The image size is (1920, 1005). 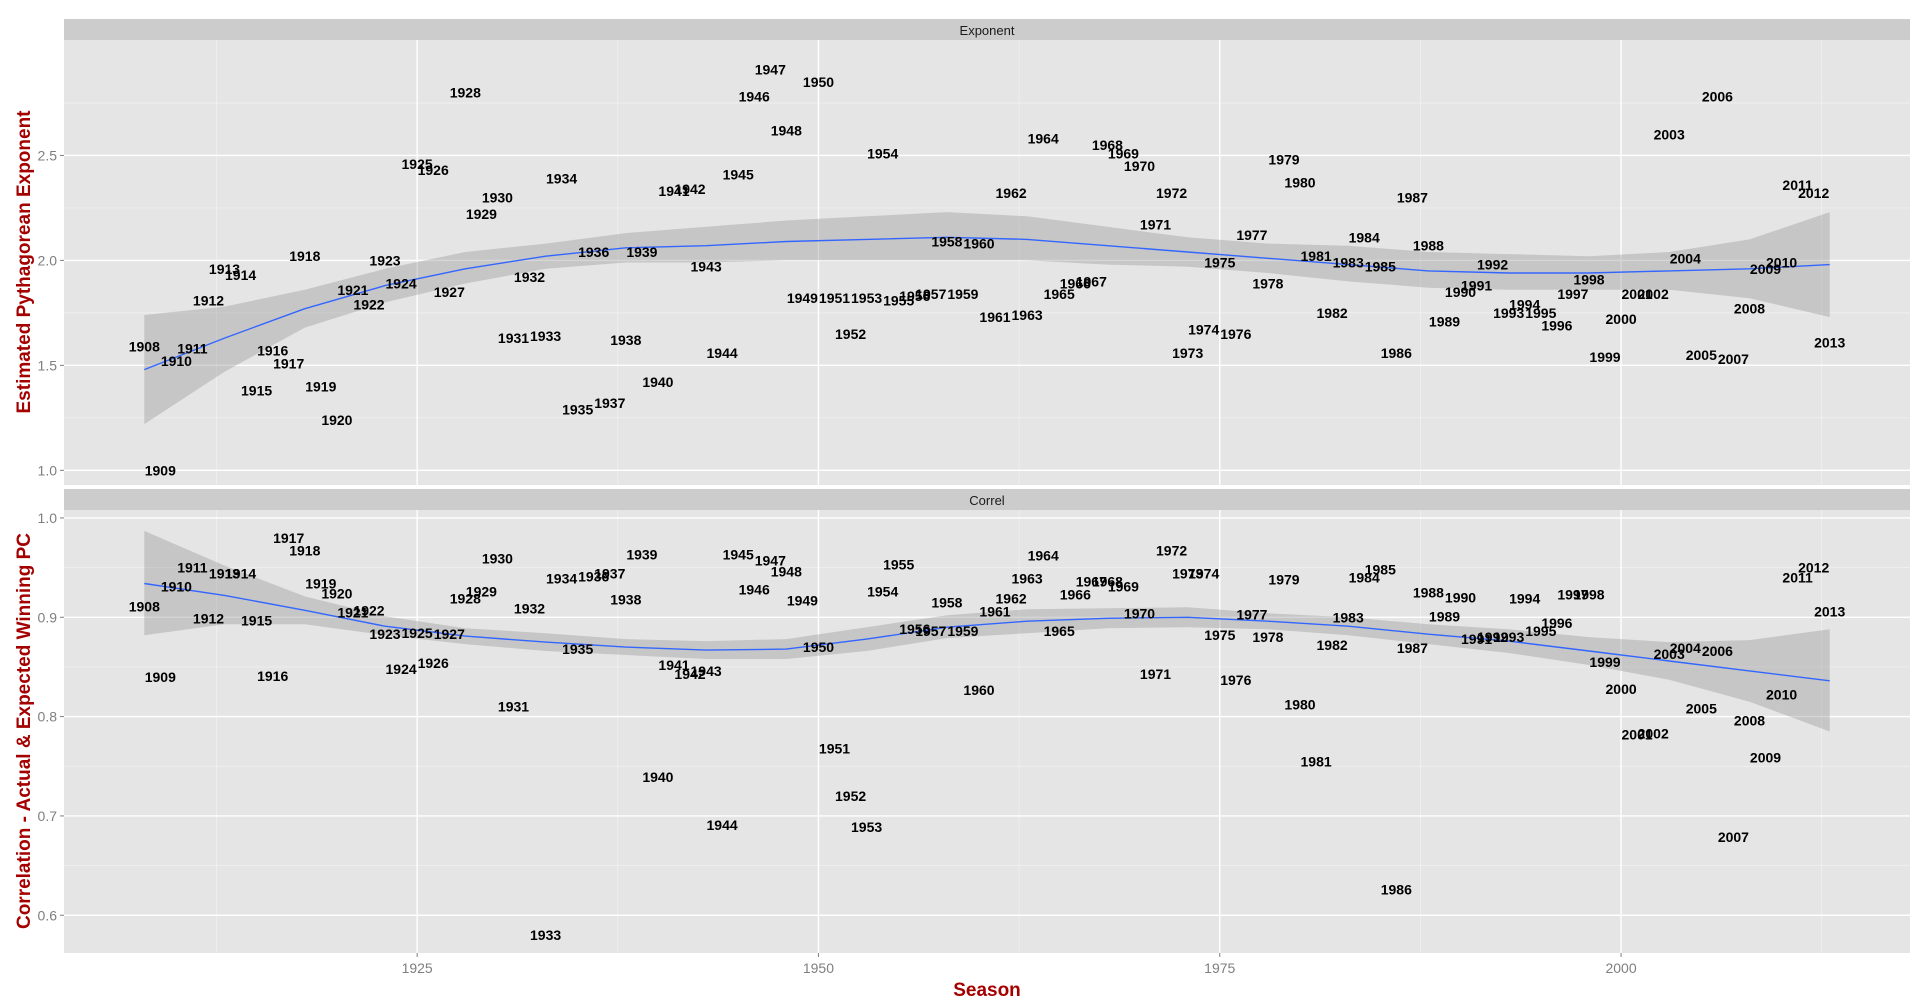 I want to click on point-label-1922: 1922, so click(x=368, y=305).